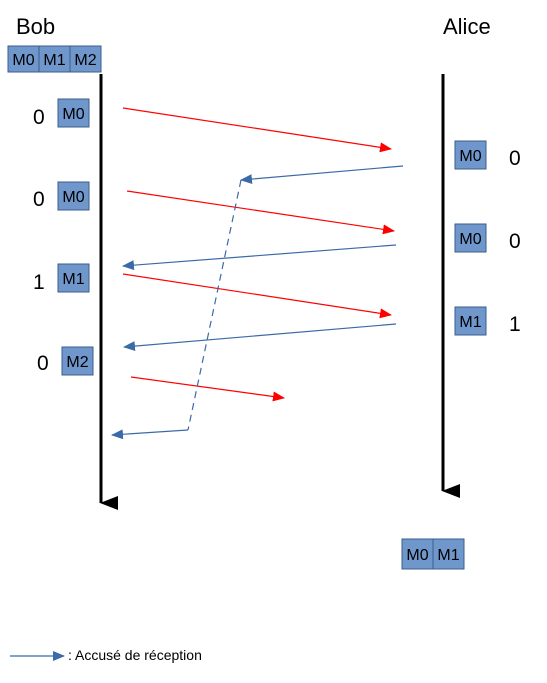  What do you see at coordinates (150, 434) in the screenshot?
I see `ack-arrow-delayed` at bounding box center [150, 434].